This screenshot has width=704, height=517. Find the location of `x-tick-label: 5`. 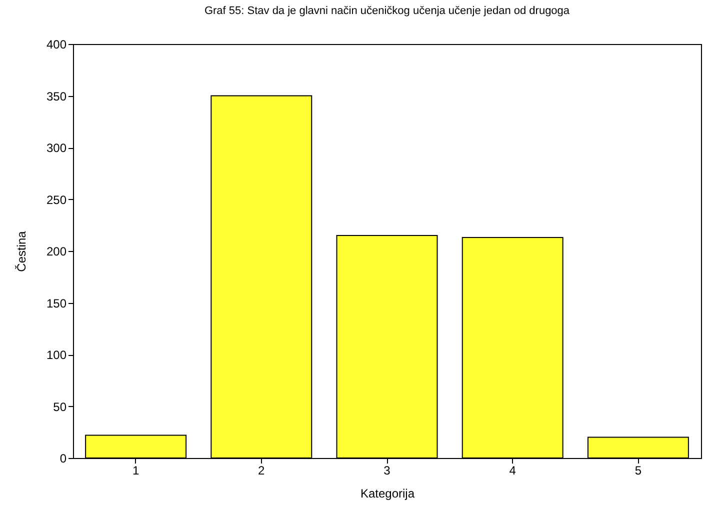

x-tick-label: 5 is located at coordinates (638, 471).